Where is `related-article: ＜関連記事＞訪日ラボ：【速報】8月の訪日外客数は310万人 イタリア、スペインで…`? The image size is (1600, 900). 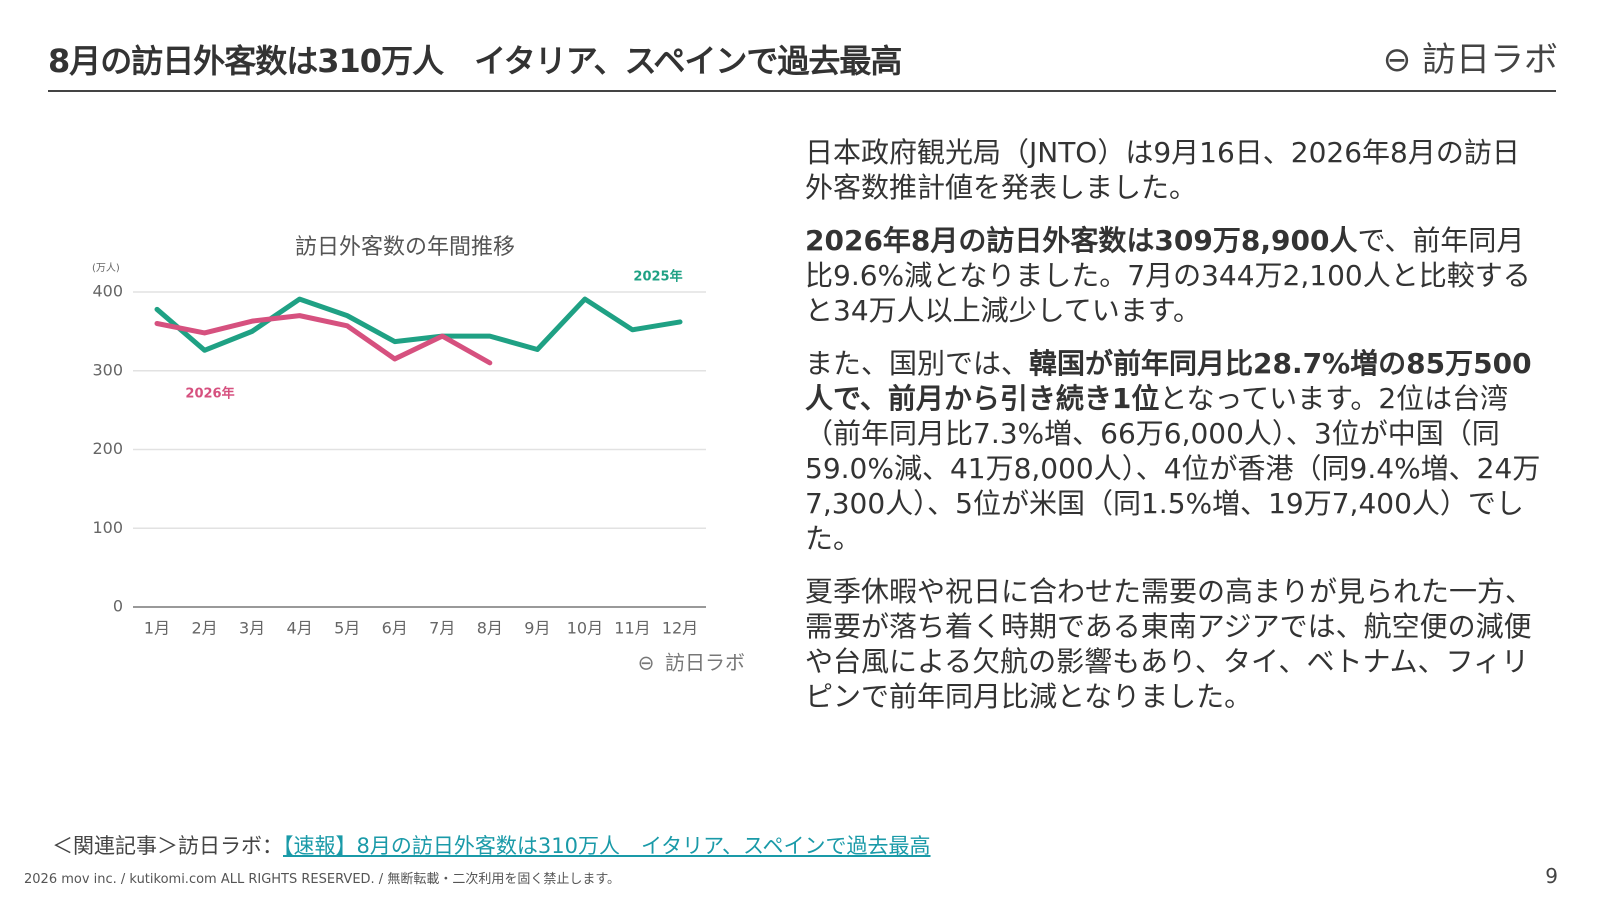 related-article: ＜関連記事＞訪日ラボ：【速報】8月の訪日外客数は310万人 イタリア、スペインで… is located at coordinates (491, 845).